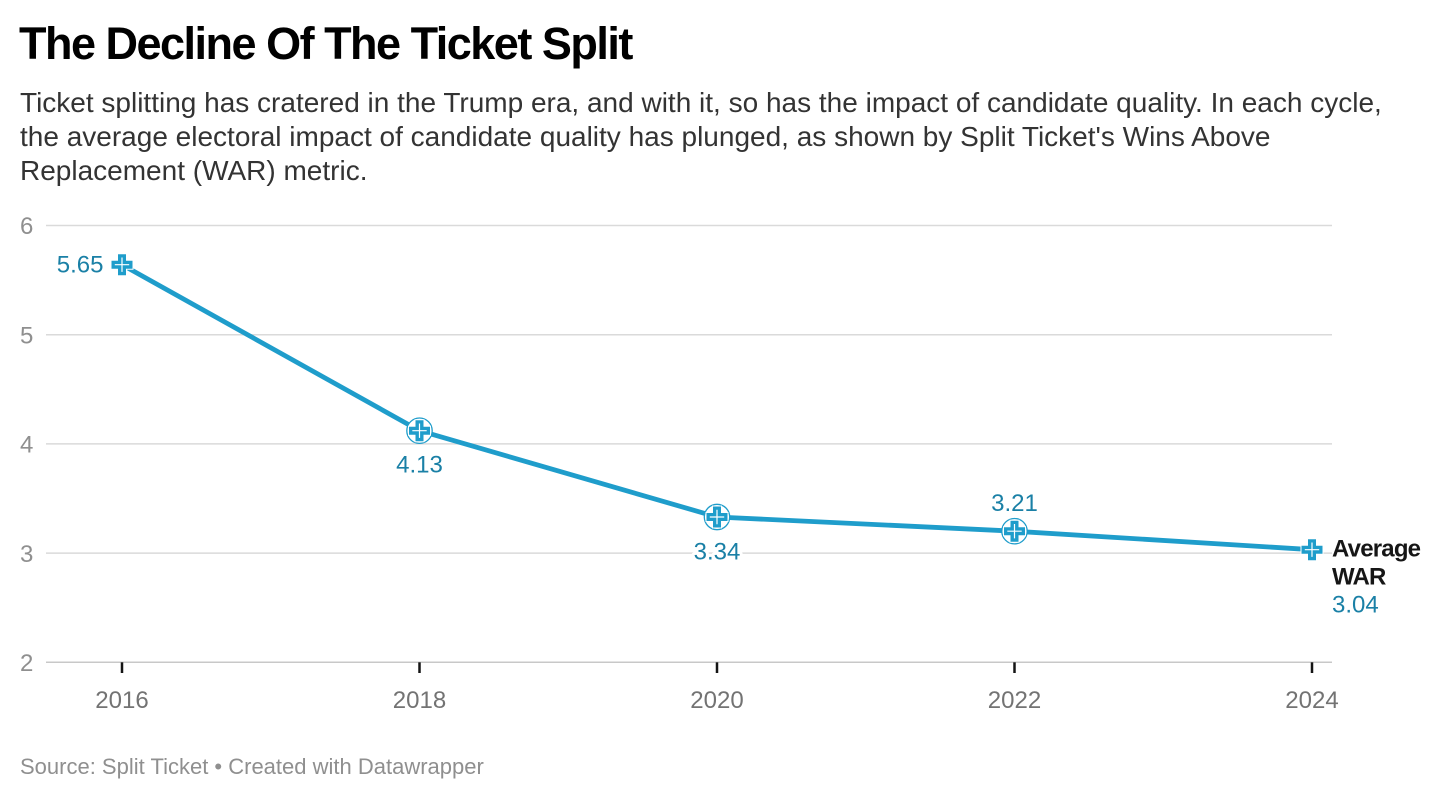 The image size is (1440, 800). What do you see at coordinates (717, 552) in the screenshot?
I see `svg-text: 3.34` at bounding box center [717, 552].